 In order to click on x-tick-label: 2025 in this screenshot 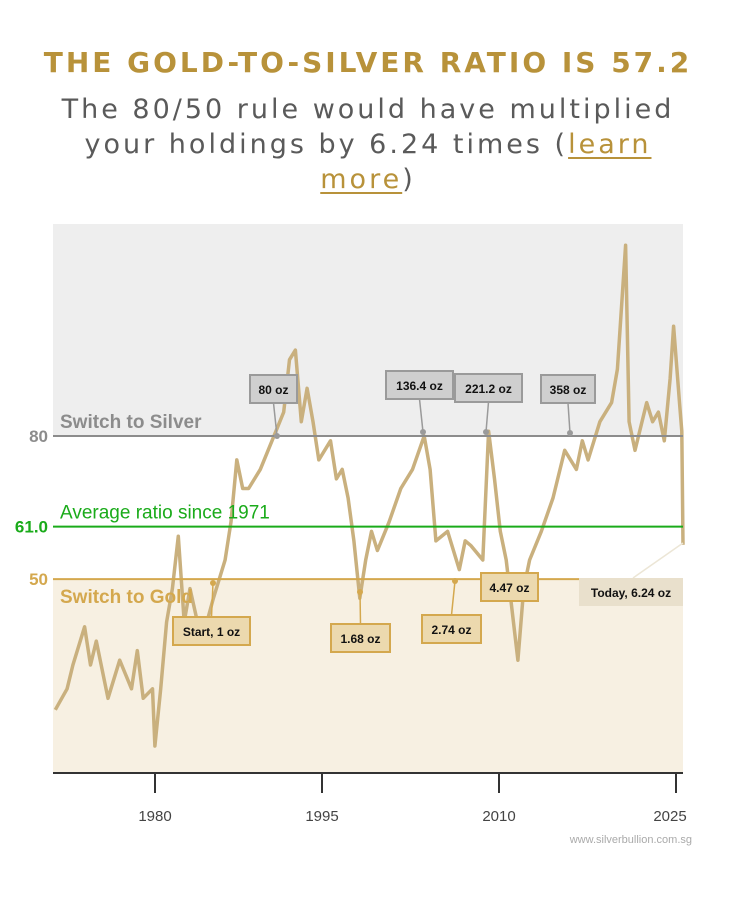, I will do `click(669, 816)`.